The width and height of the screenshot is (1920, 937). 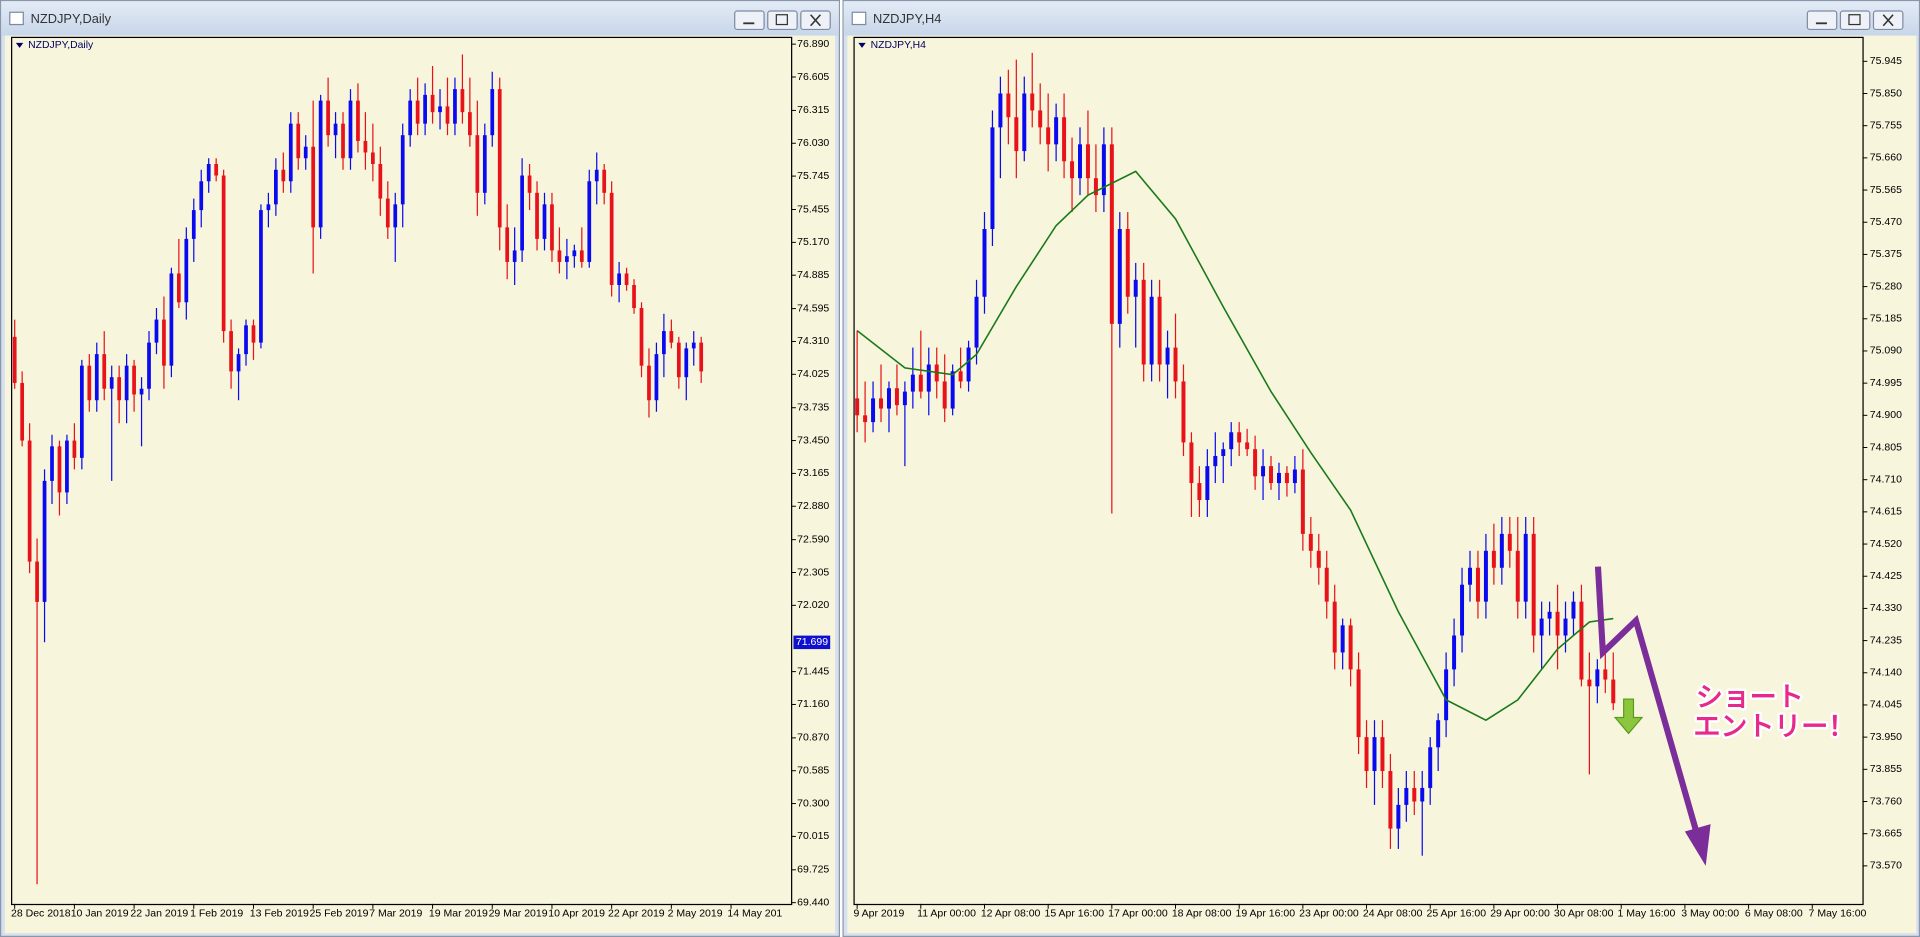 What do you see at coordinates (395, 913) in the screenshot?
I see `x-tick-label: 7 Mar 2019` at bounding box center [395, 913].